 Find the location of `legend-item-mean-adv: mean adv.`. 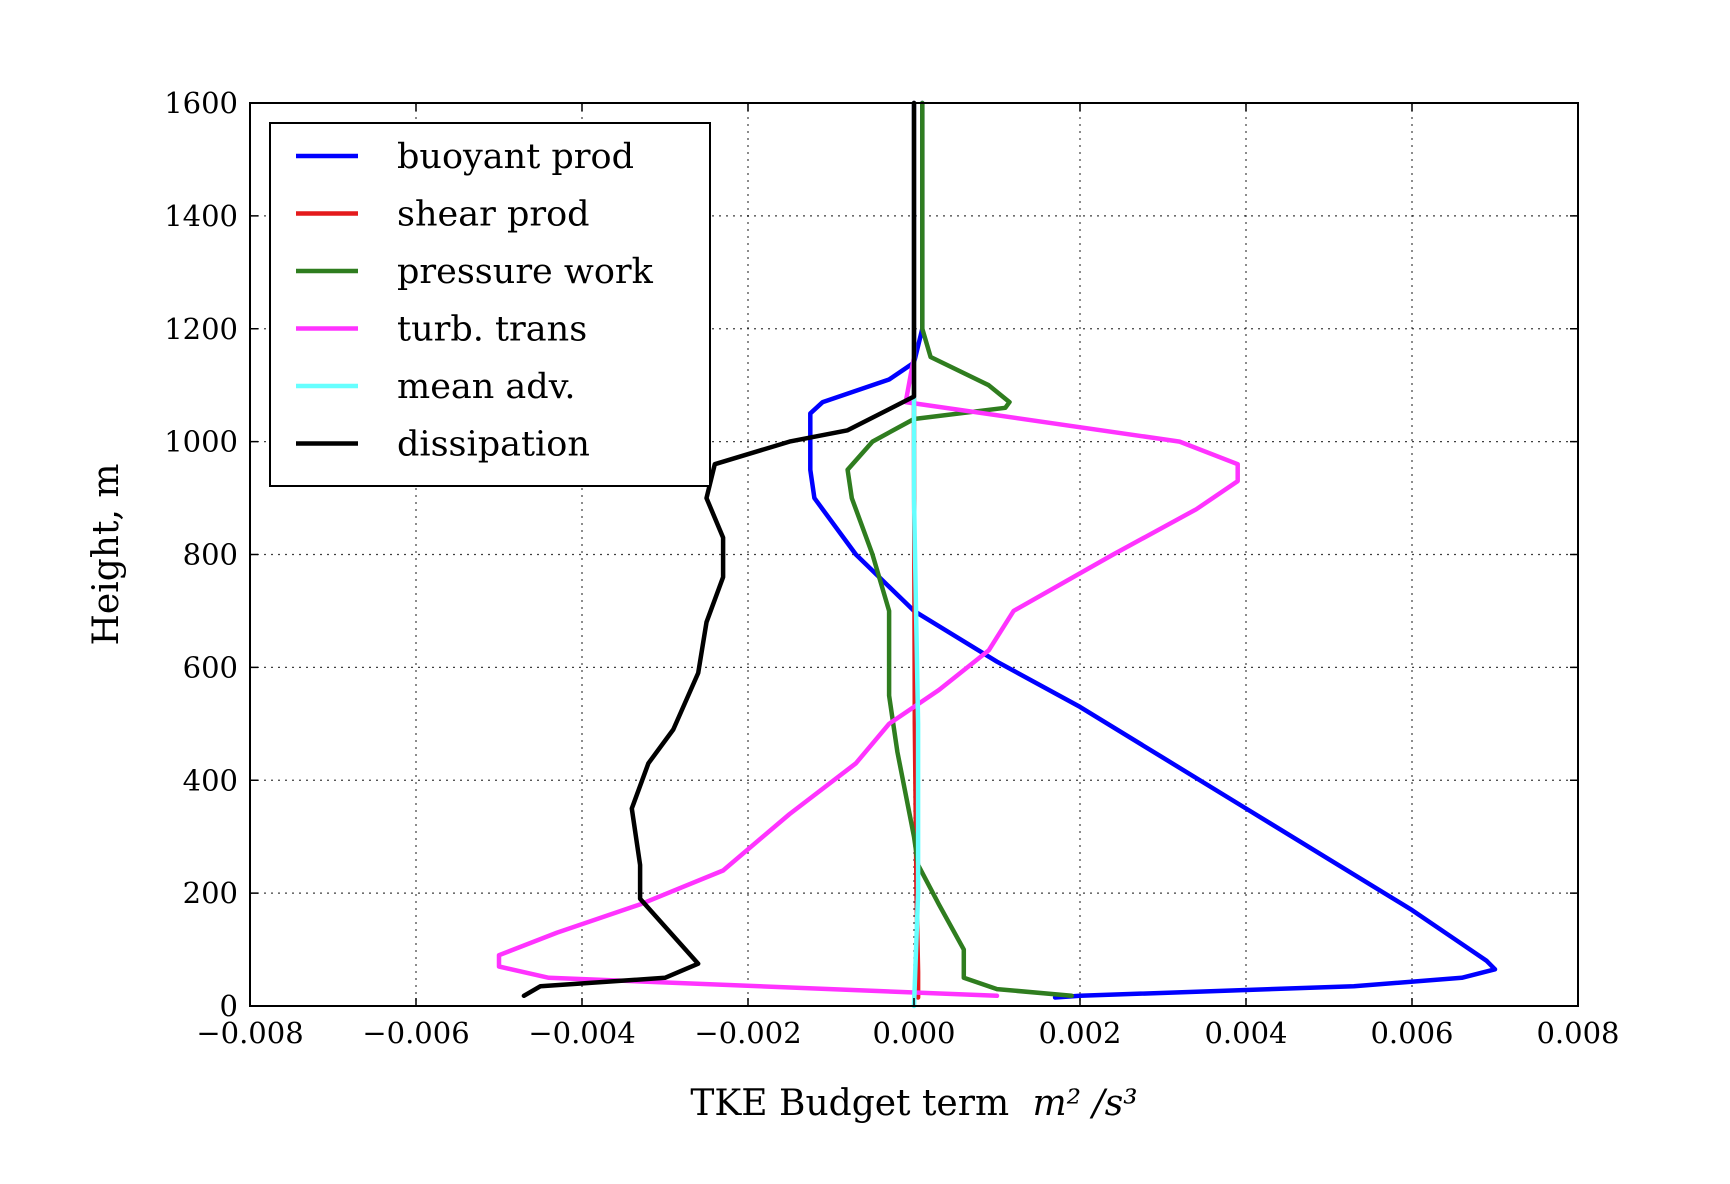

legend-item-mean-adv: mean adv. is located at coordinates (435, 387).